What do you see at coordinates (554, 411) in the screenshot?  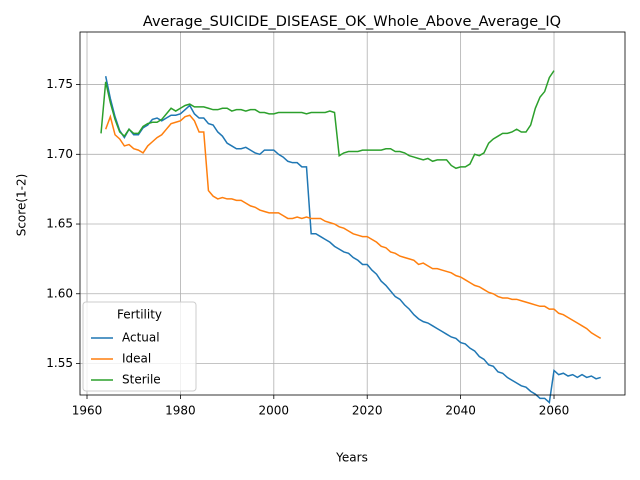 I see `x-tick-label: 2060` at bounding box center [554, 411].